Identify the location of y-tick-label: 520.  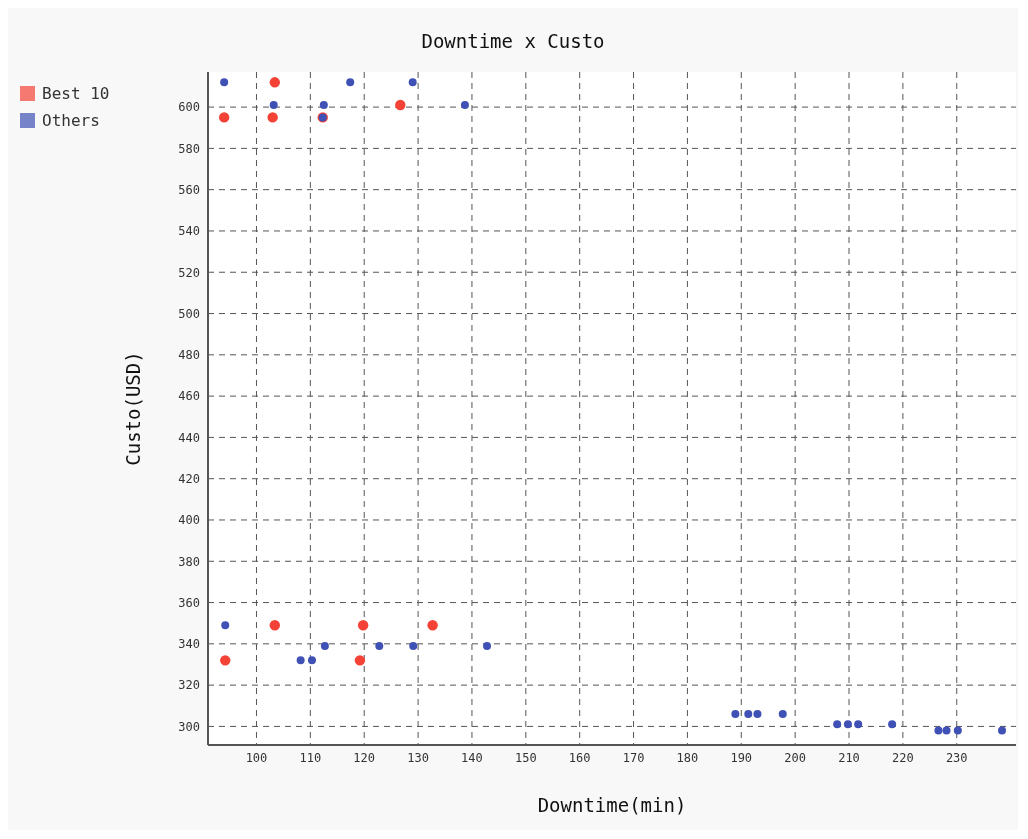
(189, 272).